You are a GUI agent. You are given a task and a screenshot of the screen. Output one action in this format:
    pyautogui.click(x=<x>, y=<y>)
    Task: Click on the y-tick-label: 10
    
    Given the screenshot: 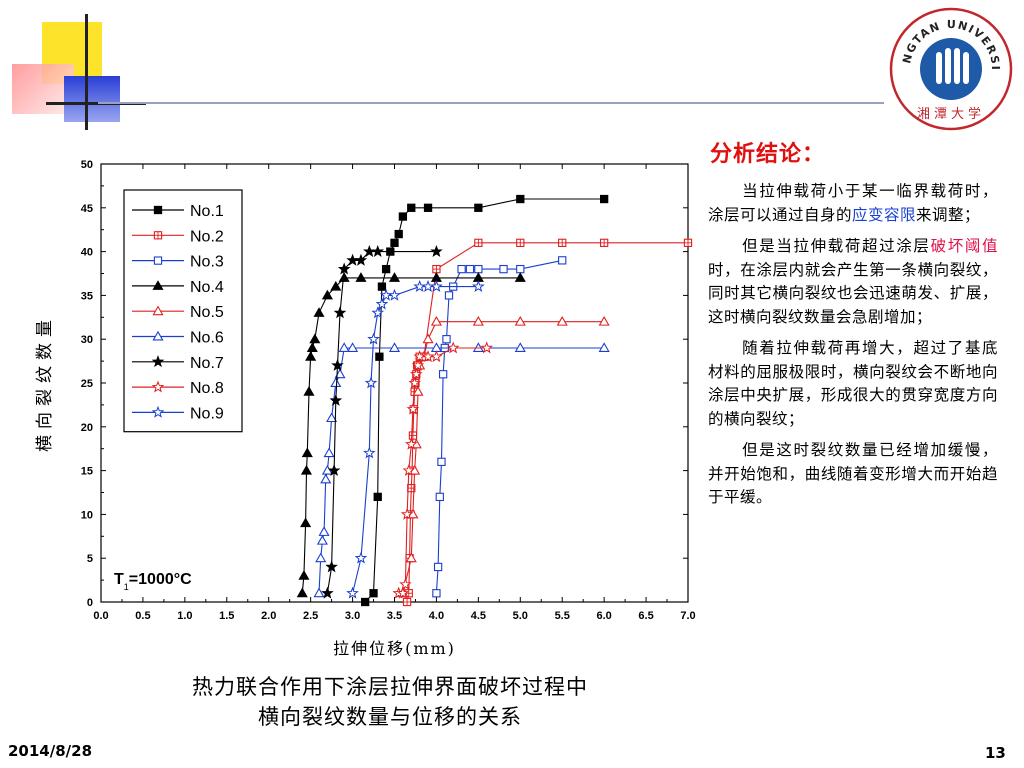 What is the action you would take?
    pyautogui.click(x=87, y=515)
    